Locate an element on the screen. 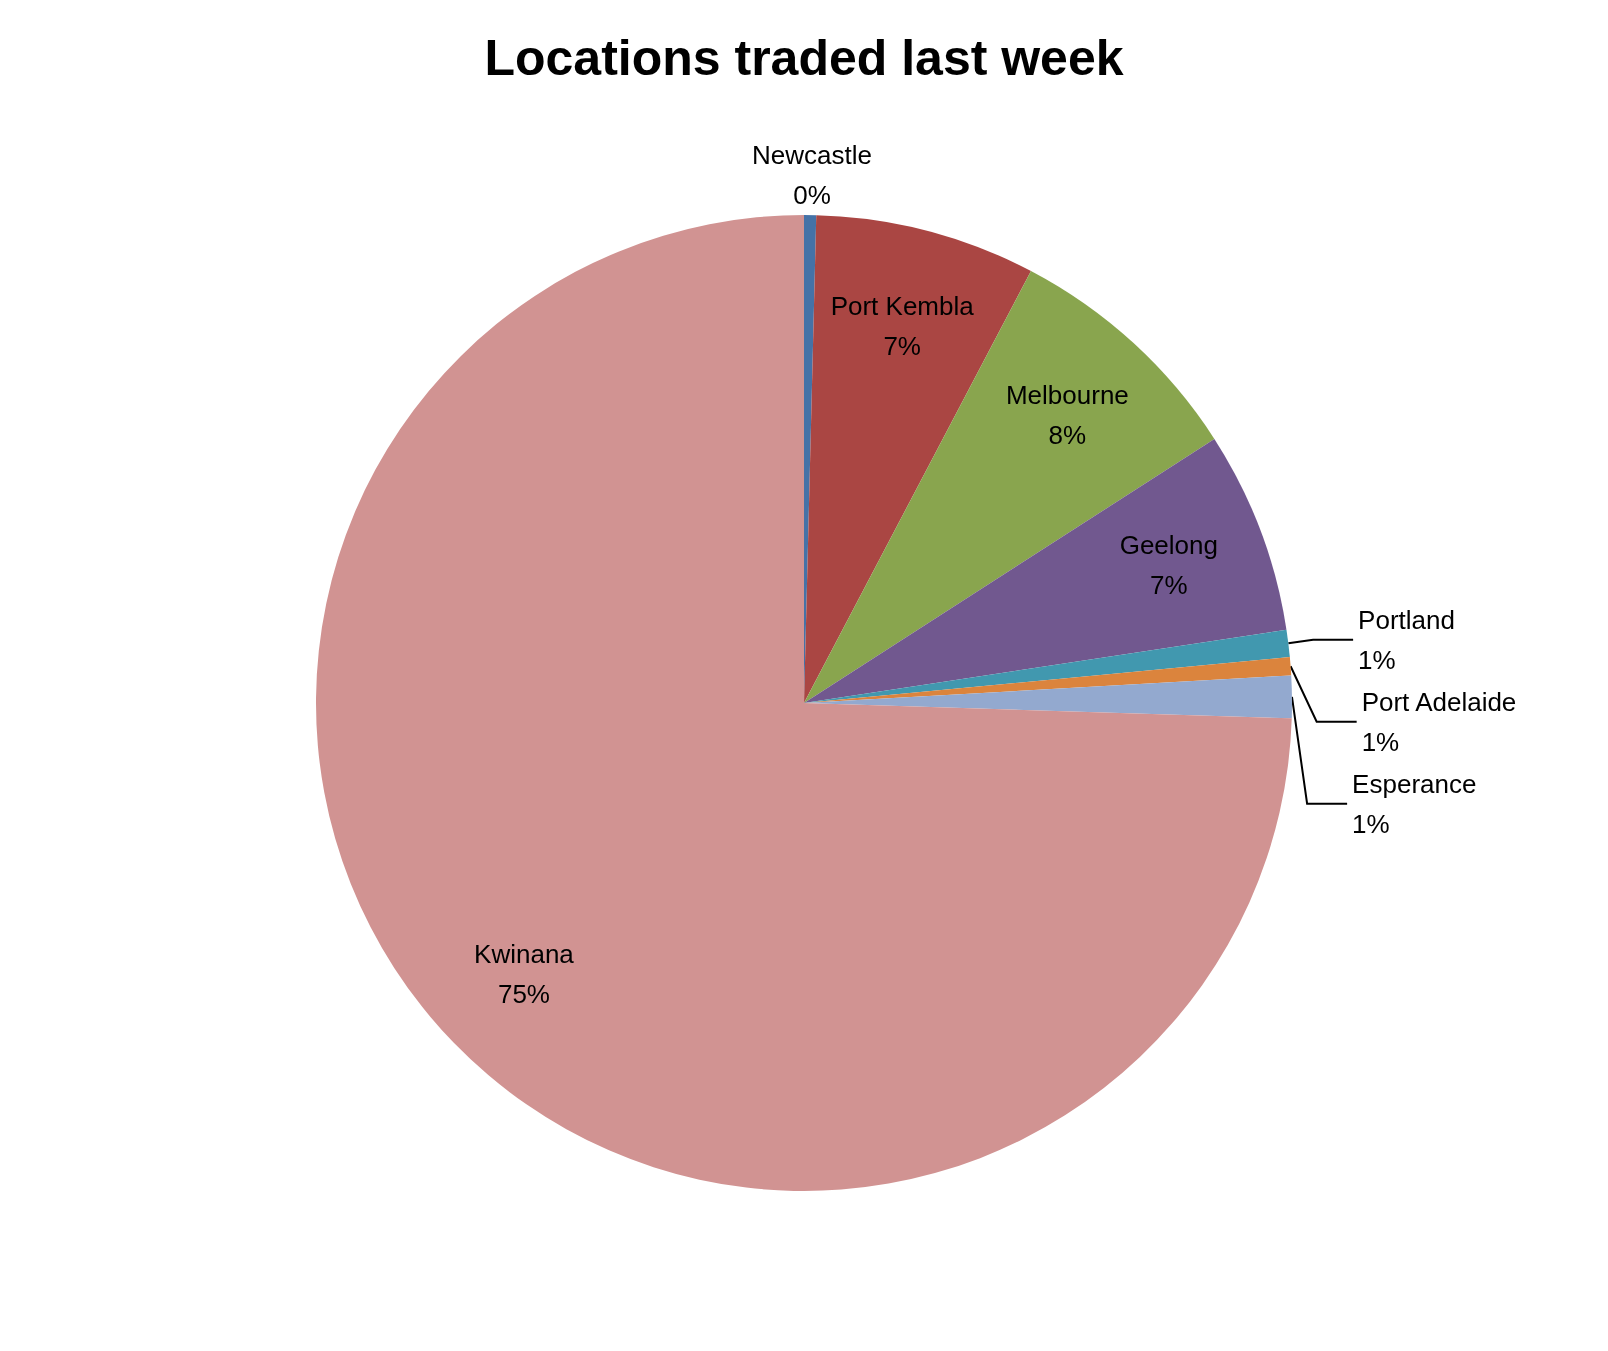  slice-label: Geelong is located at coordinates (1168, 545).